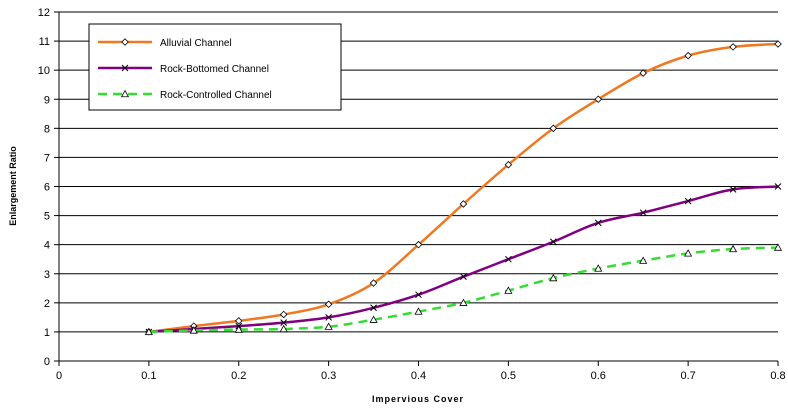 Image resolution: width=788 pixels, height=408 pixels. Describe the element at coordinates (238, 376) in the screenshot. I see `x-tick-label: 0.2` at that location.